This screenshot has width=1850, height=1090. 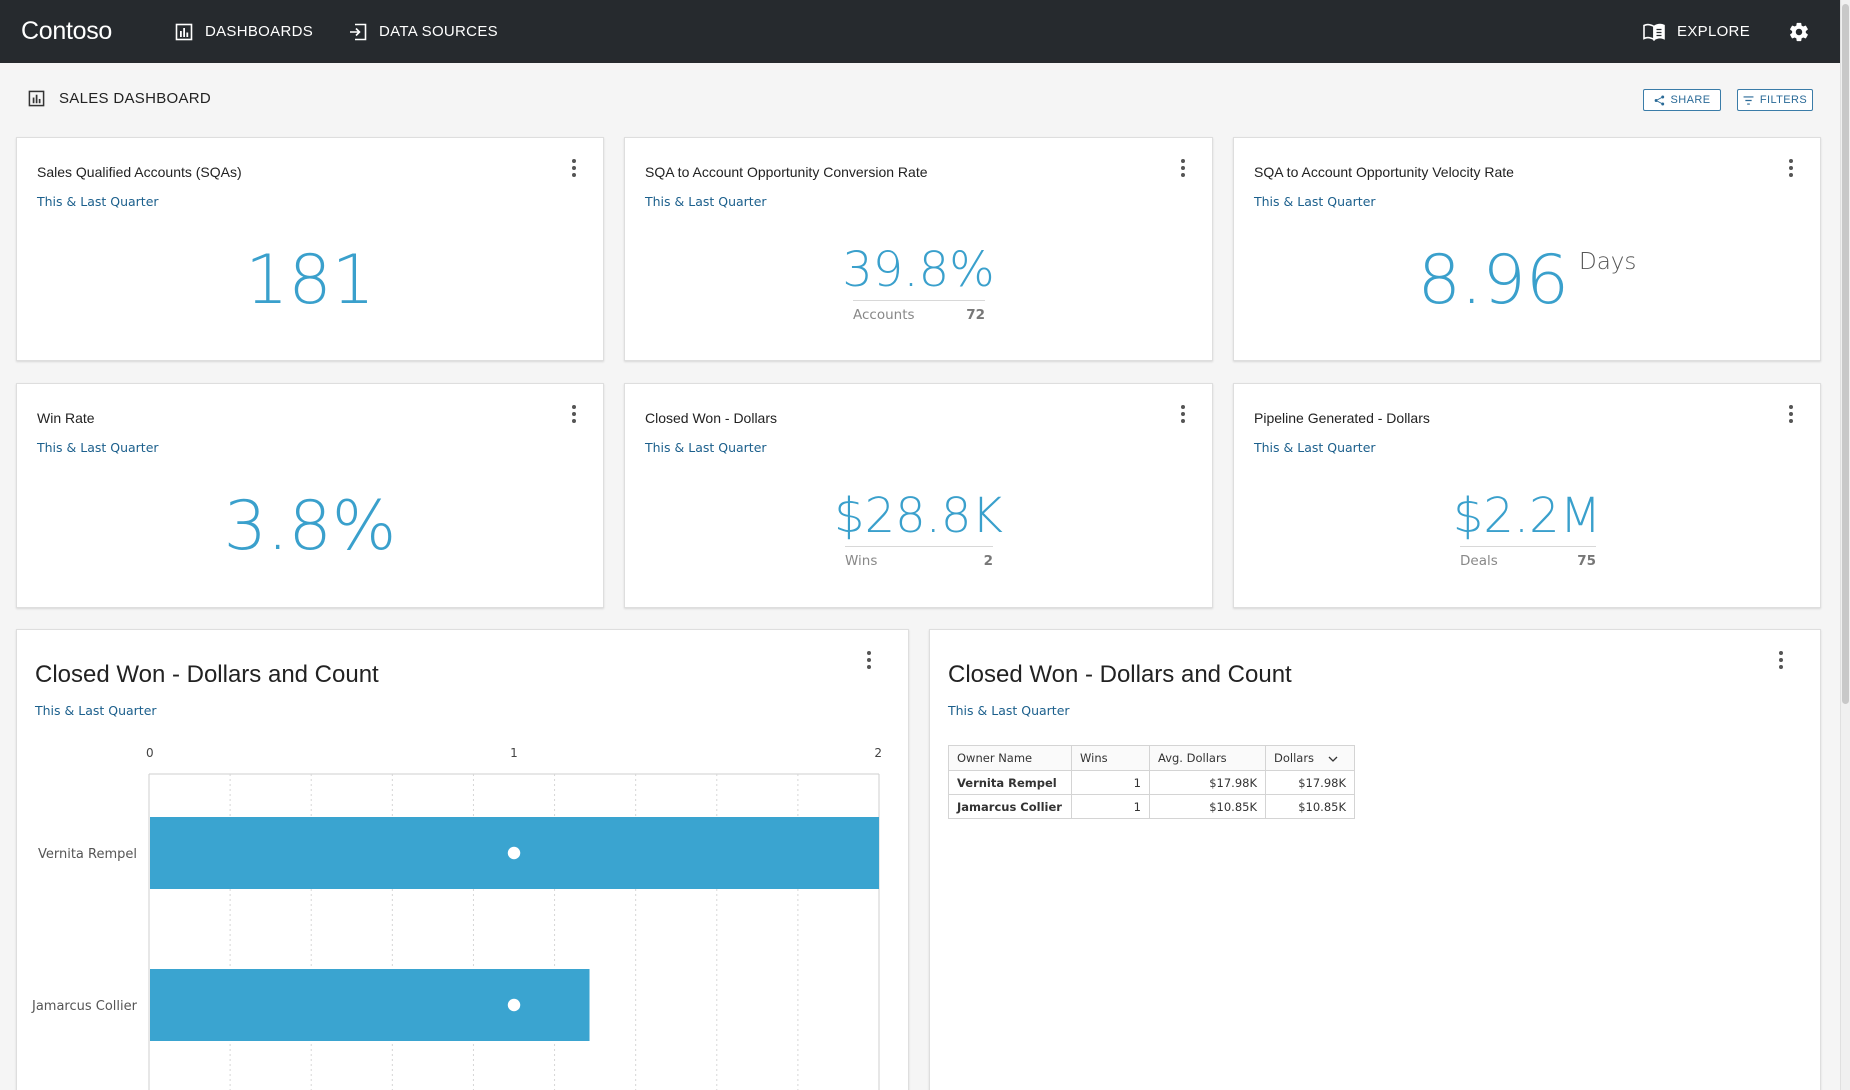 What do you see at coordinates (438, 31) in the screenshot?
I see `nav-data-sources-label: DATA SOURCES` at bounding box center [438, 31].